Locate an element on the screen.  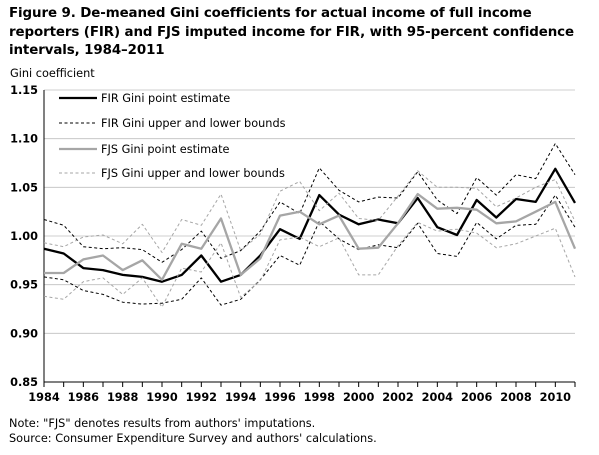
x-tick-label: 2008 is located at coordinates (516, 397).